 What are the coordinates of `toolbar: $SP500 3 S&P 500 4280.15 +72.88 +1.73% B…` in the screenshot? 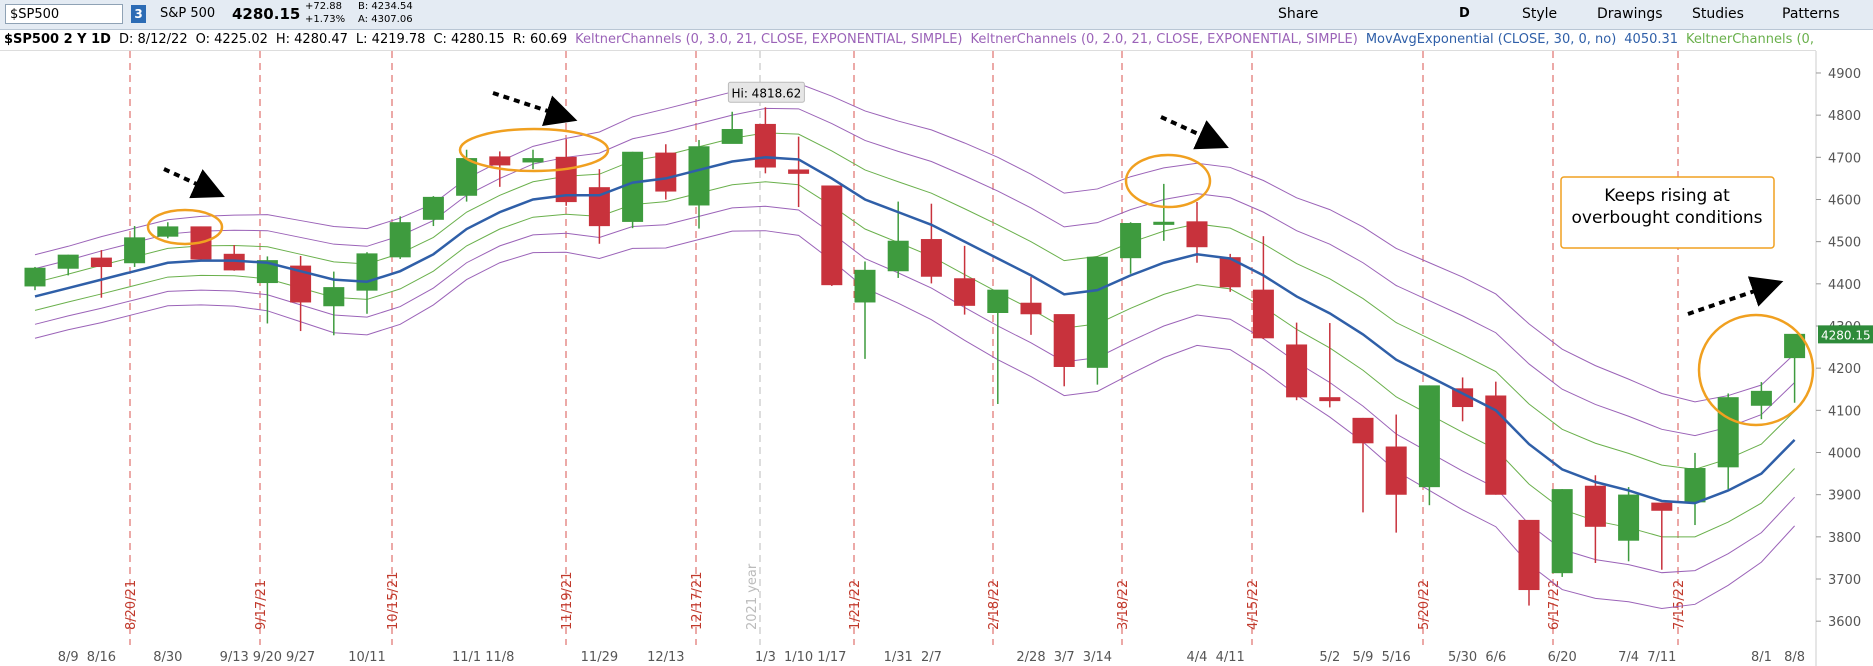 It's located at (936, 15).